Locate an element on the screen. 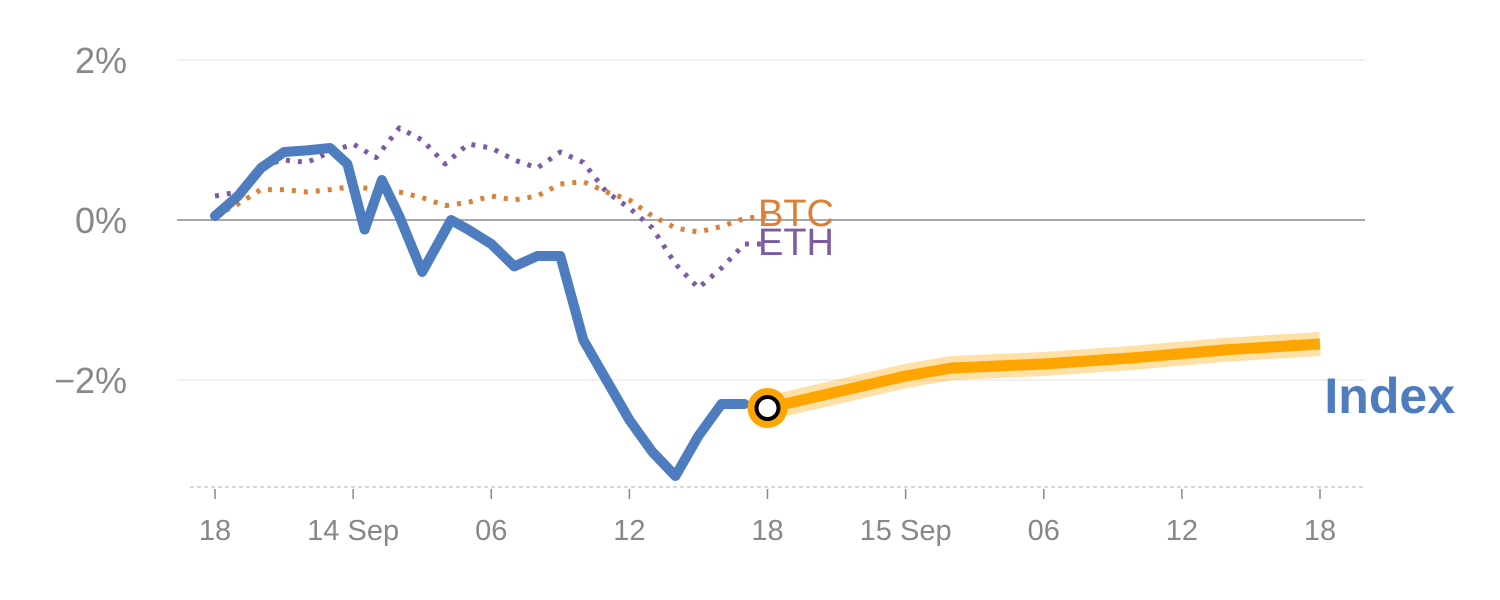 The width and height of the screenshot is (1500, 600). btc-series-label: BTC is located at coordinates (796, 214).